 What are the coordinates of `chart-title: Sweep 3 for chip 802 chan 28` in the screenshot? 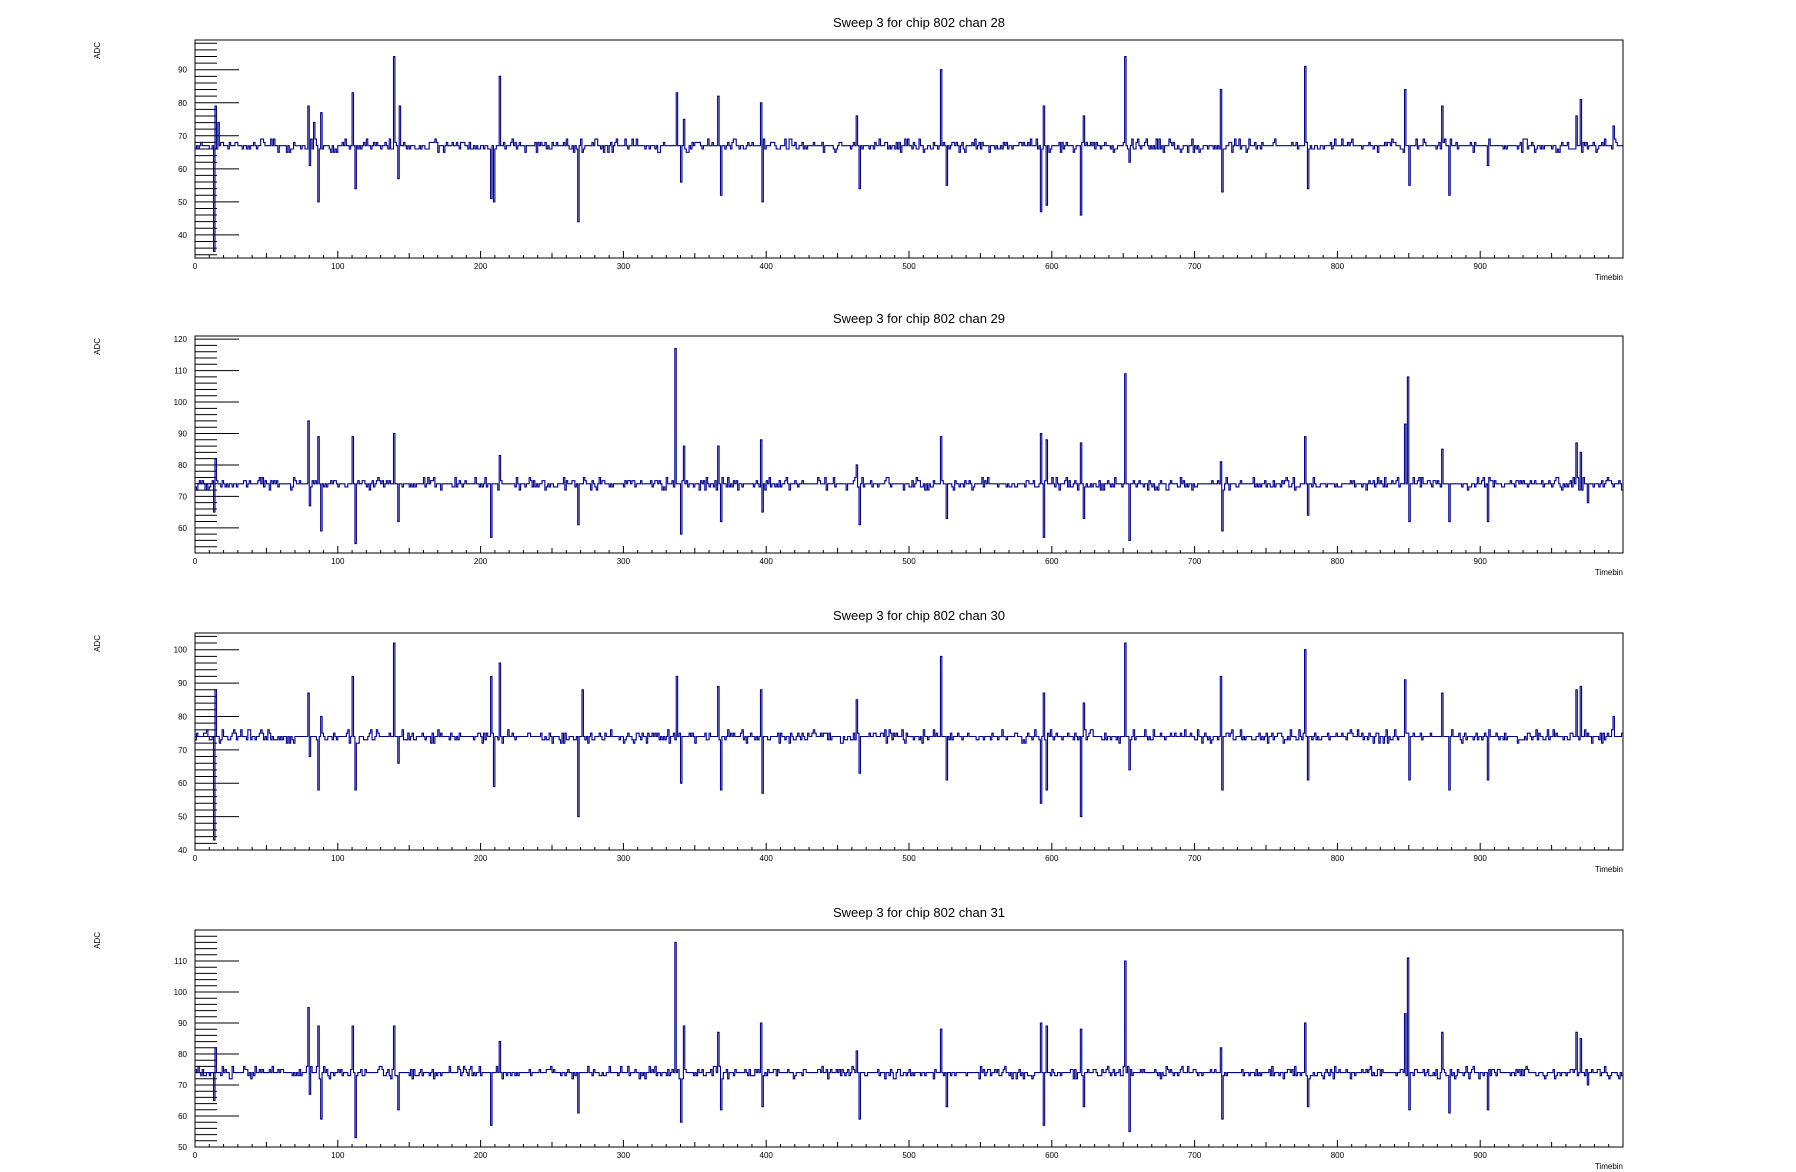 It's located at (919, 22).